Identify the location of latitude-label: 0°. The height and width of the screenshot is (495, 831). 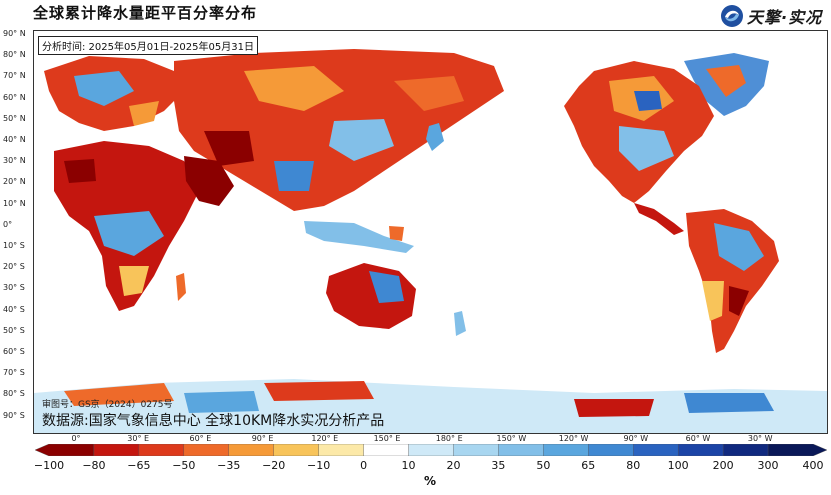
(8, 224).